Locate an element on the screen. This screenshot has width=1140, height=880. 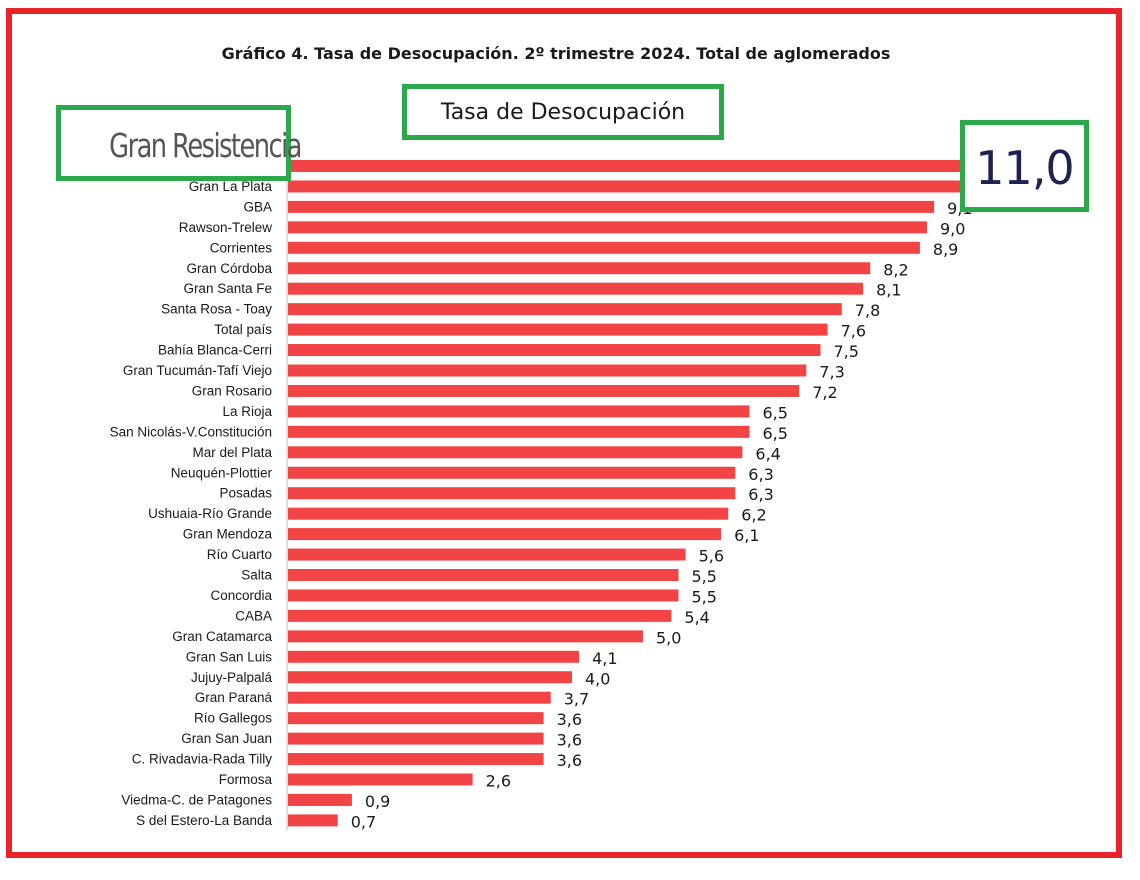
highlight-box-value: 11,0 is located at coordinates (1024, 166).